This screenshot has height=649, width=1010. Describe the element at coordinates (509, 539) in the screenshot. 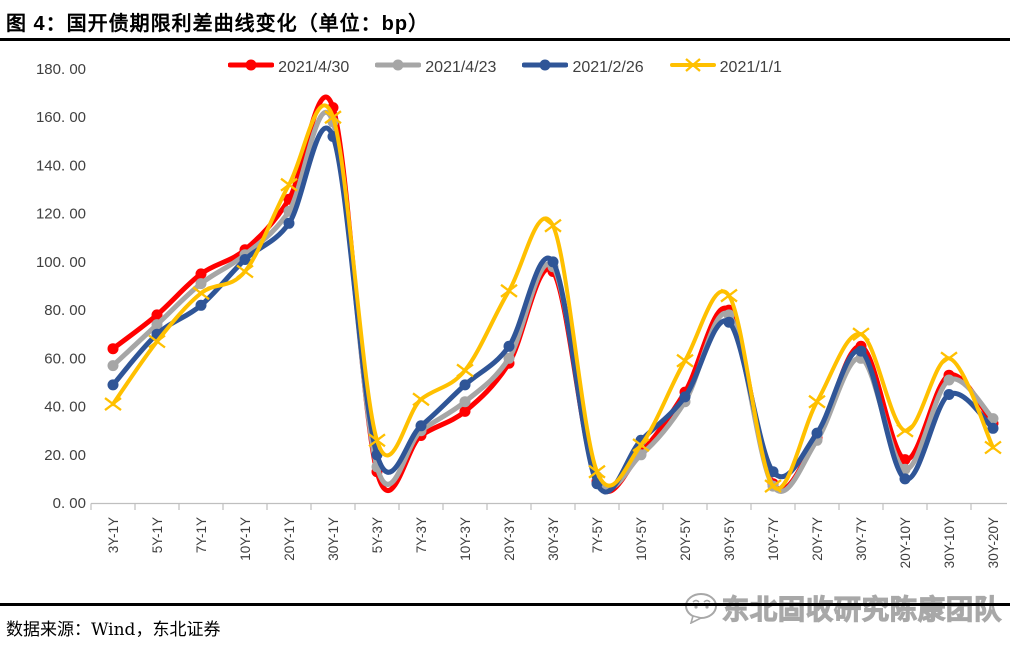

I see `x-axis-category-label: 20Y-3Y` at that location.